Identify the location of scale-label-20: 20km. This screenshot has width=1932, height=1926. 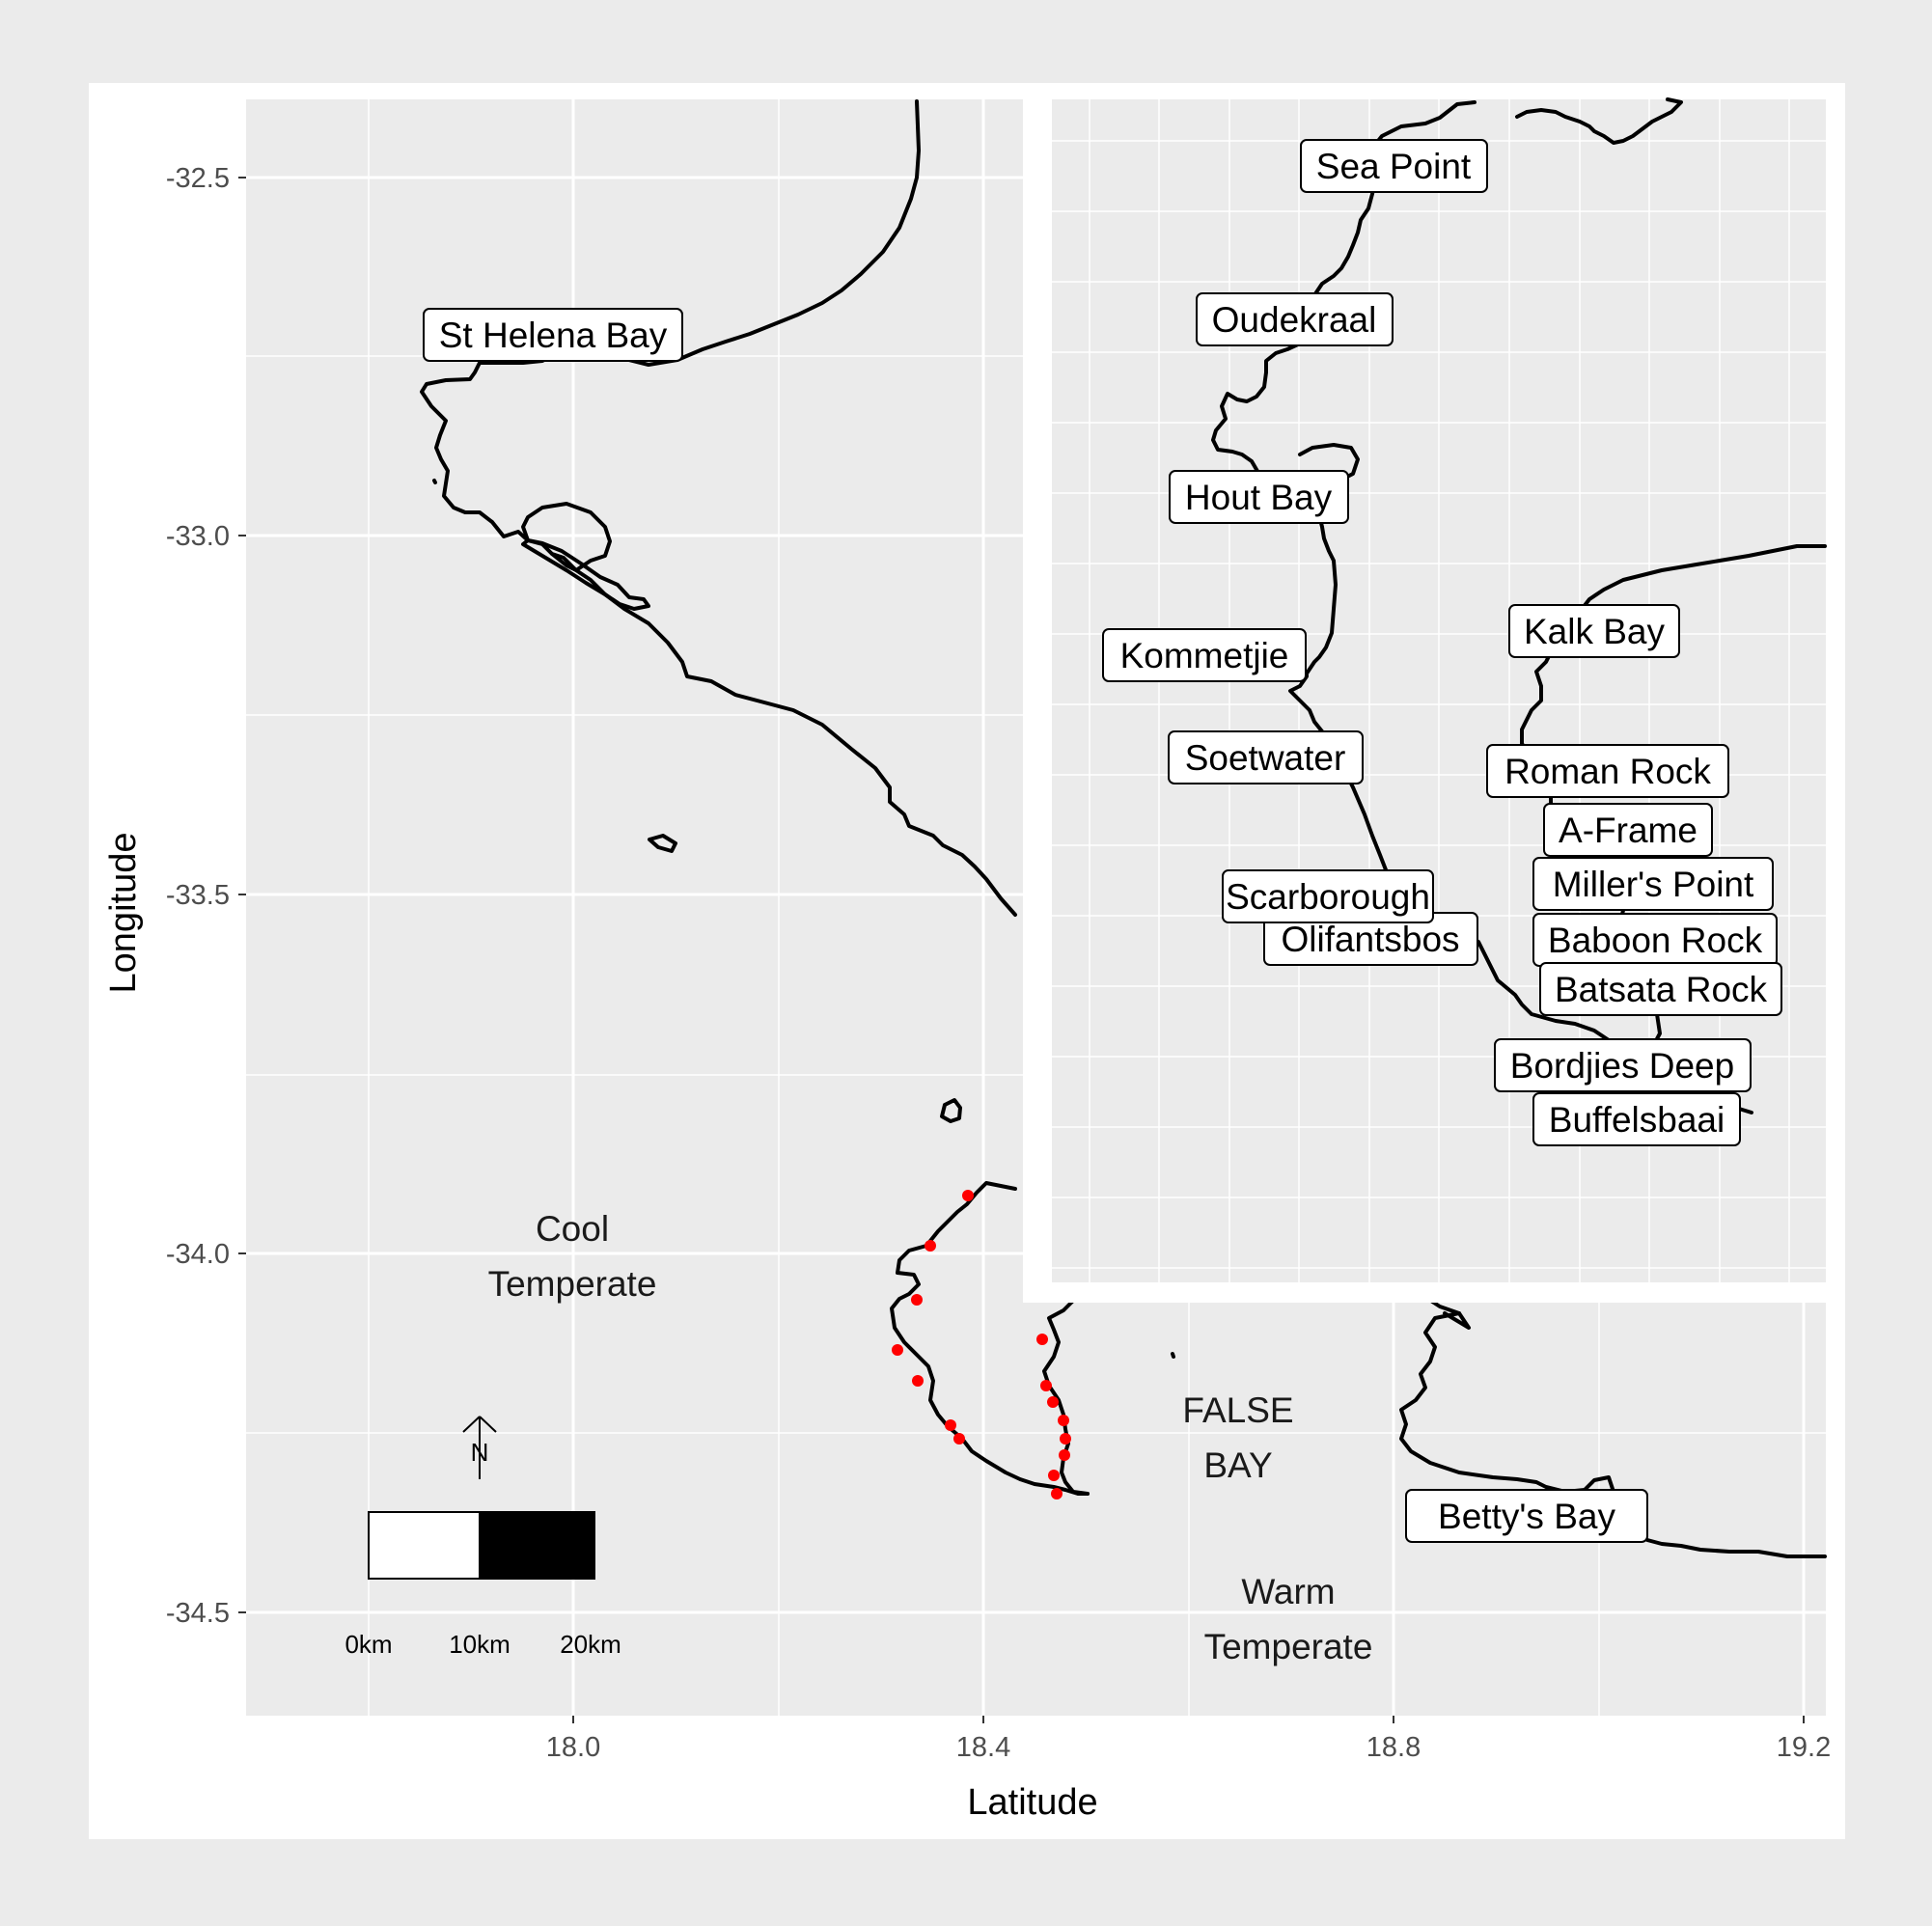
(590, 1644).